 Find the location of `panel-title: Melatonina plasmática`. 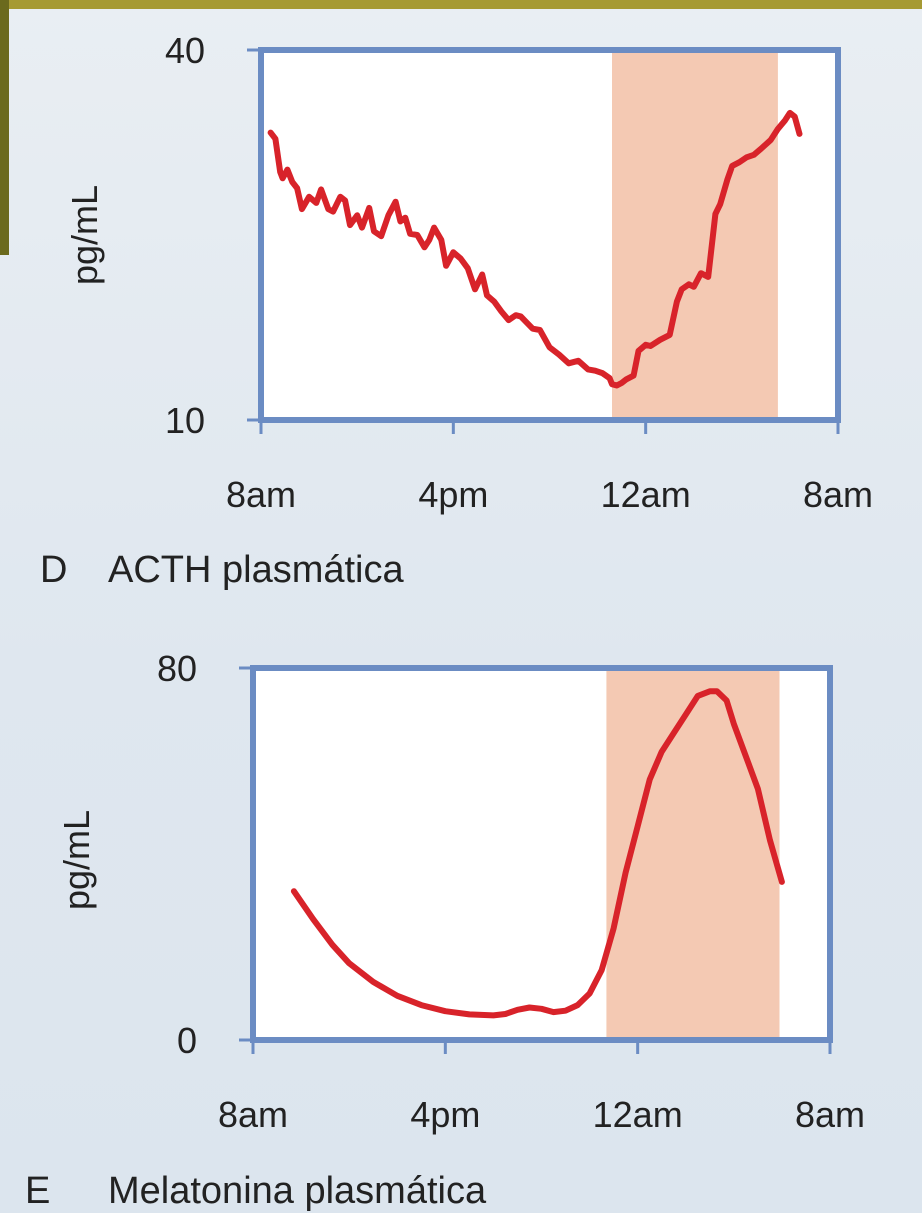

panel-title: Melatonina plasmática is located at coordinates (297, 1191).